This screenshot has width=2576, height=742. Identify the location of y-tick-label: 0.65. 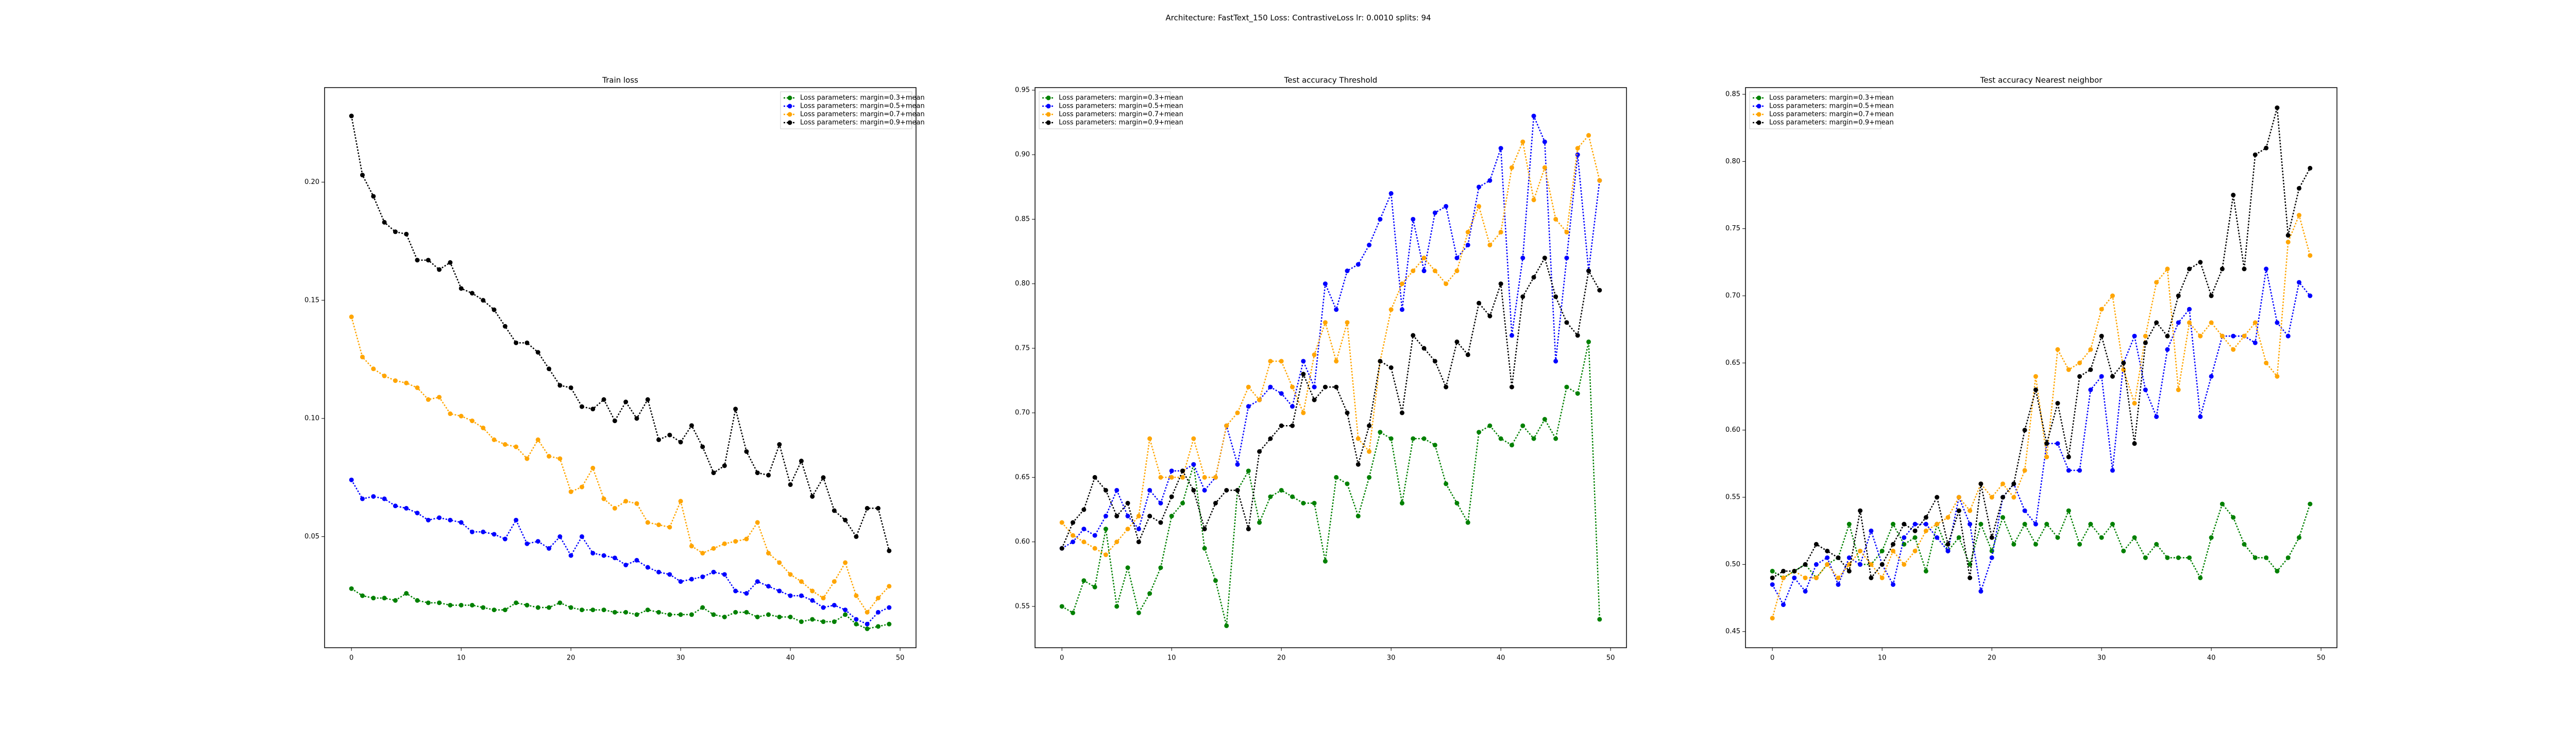
(1732, 363).